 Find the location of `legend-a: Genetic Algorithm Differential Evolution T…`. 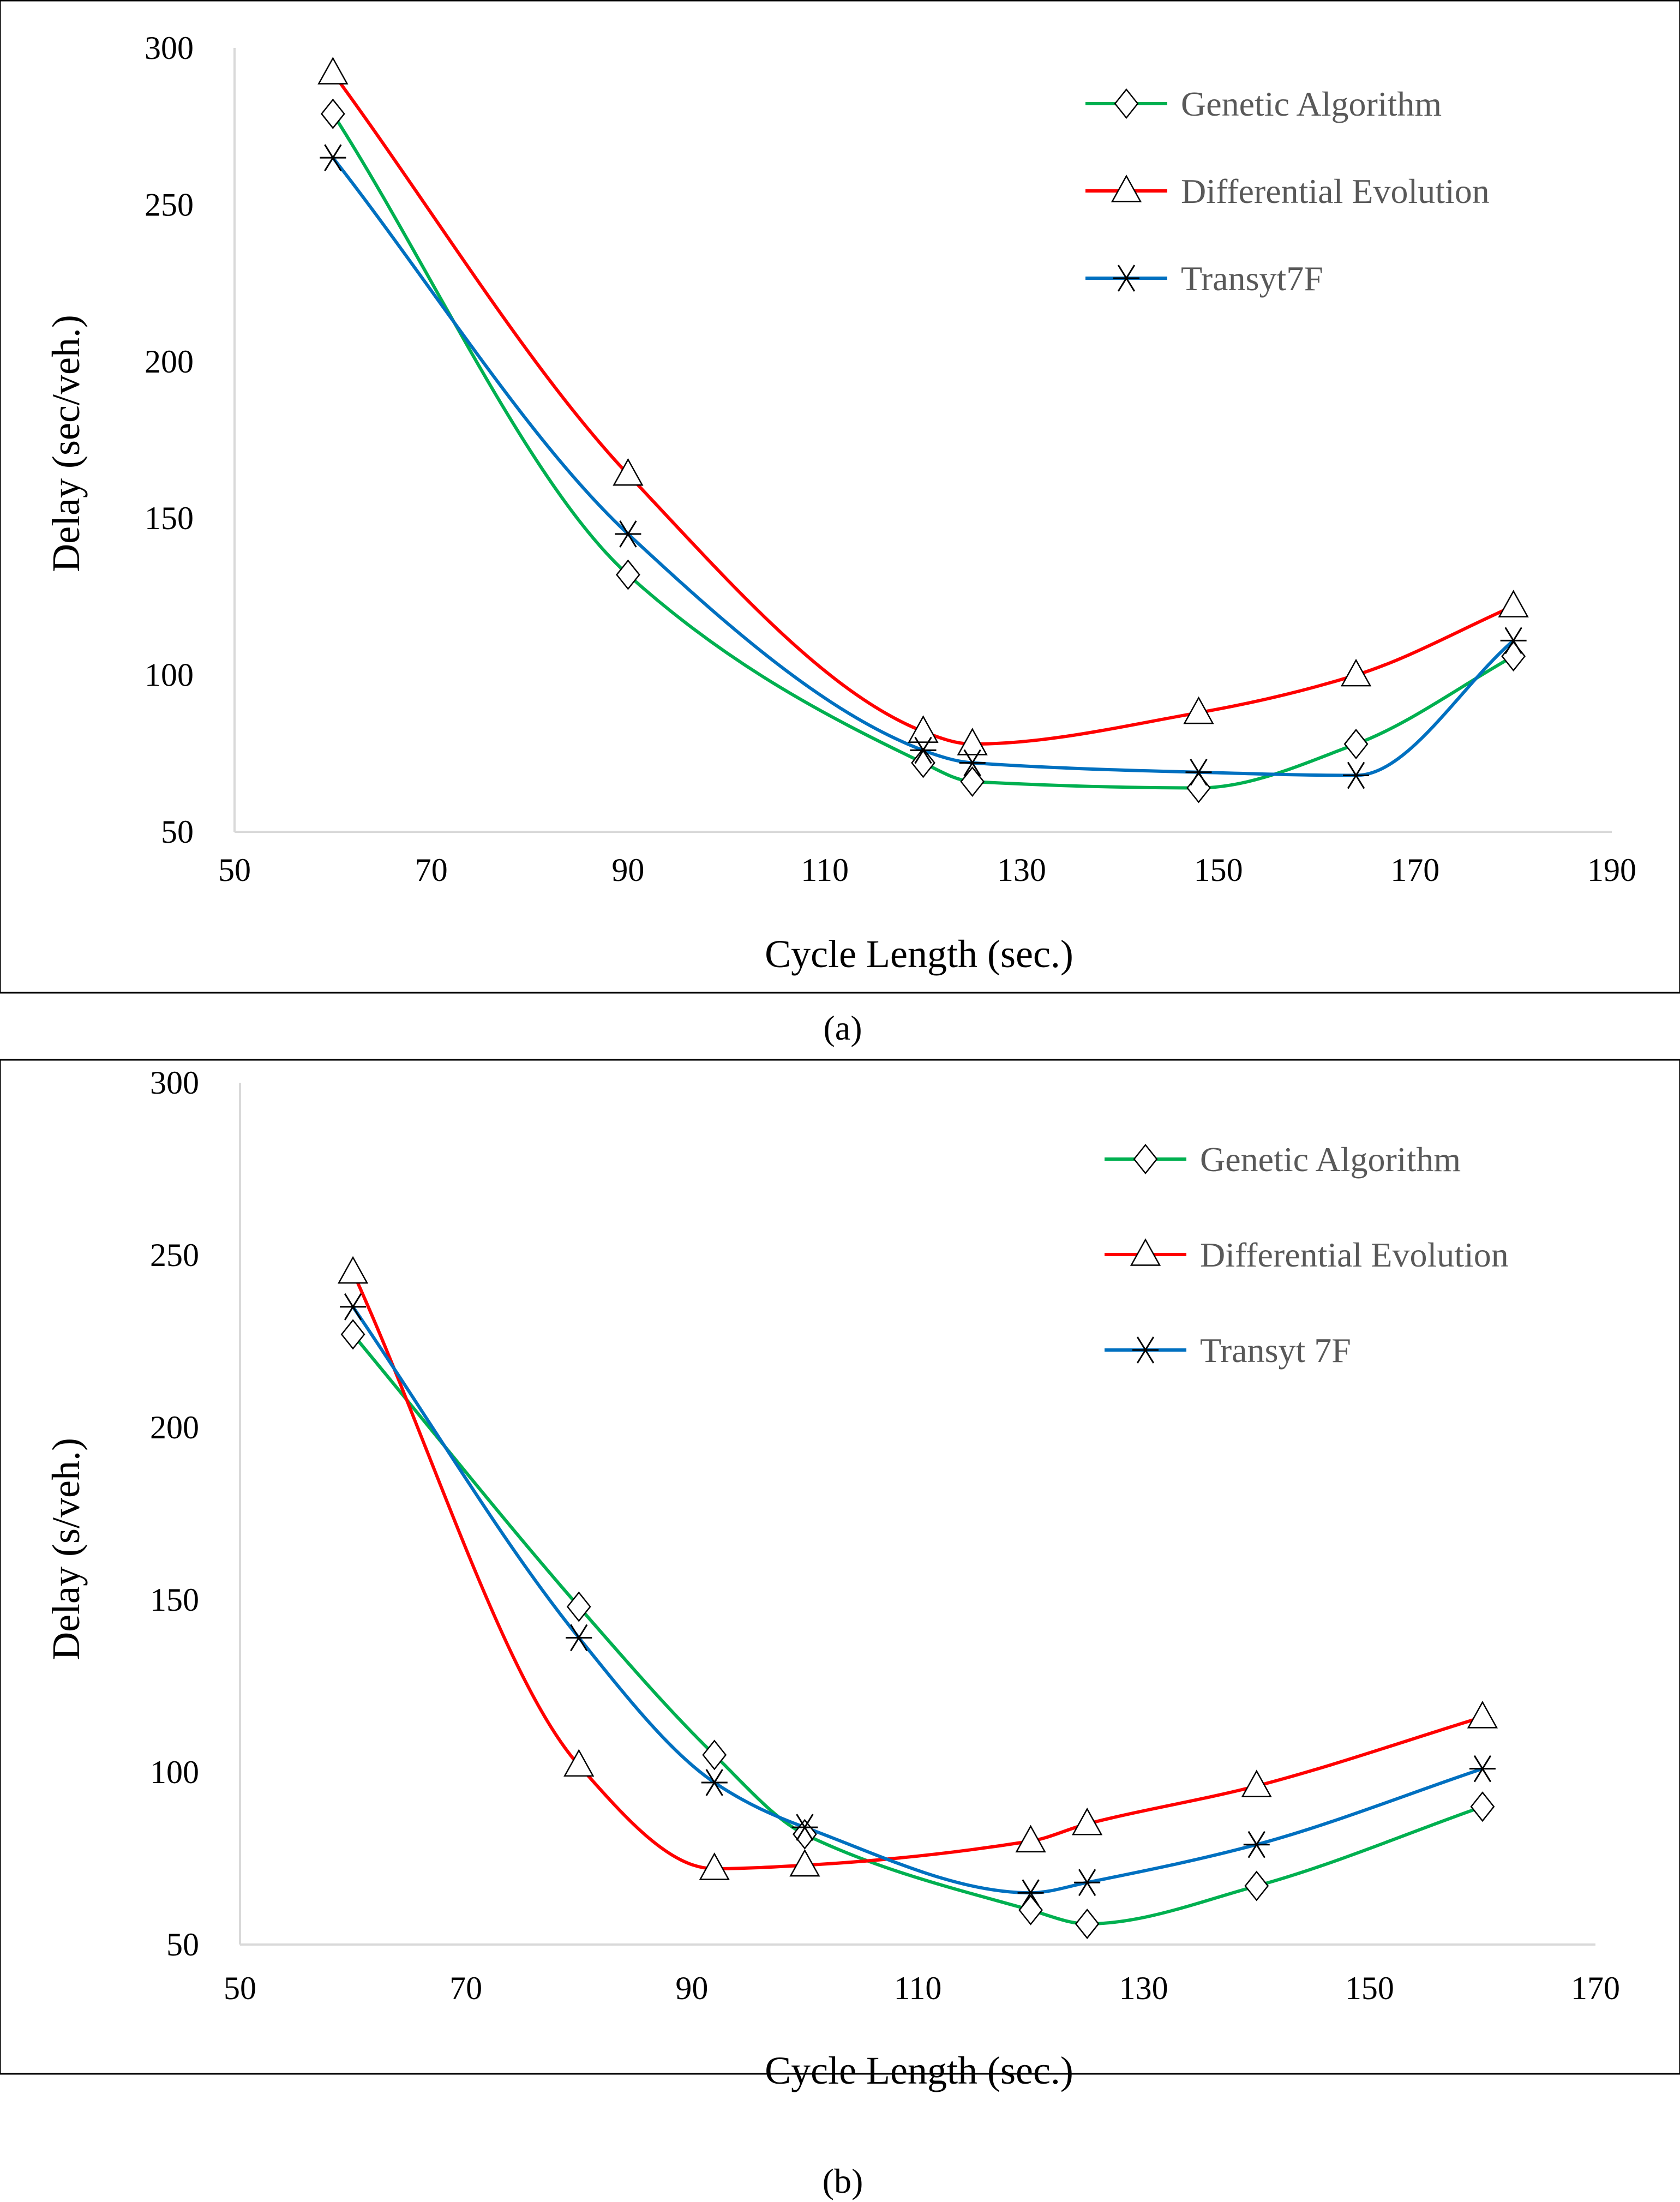

legend-a: Genetic Algorithm Differential Evolution T… is located at coordinates (1287, 191).